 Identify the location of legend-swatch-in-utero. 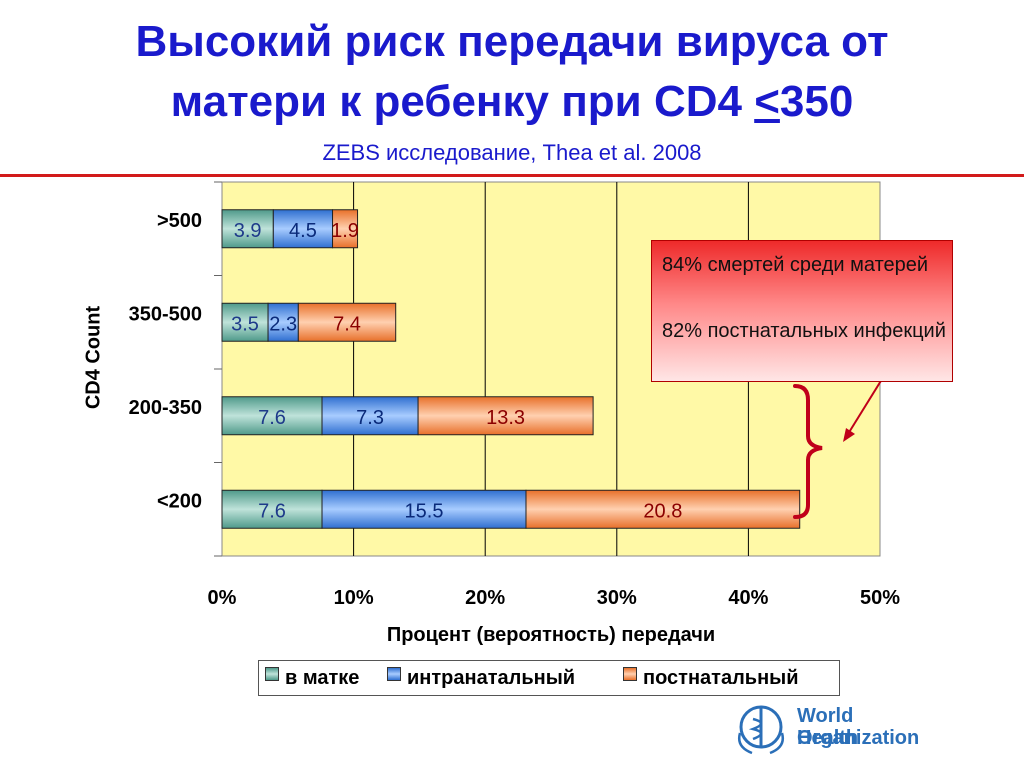
(272, 674).